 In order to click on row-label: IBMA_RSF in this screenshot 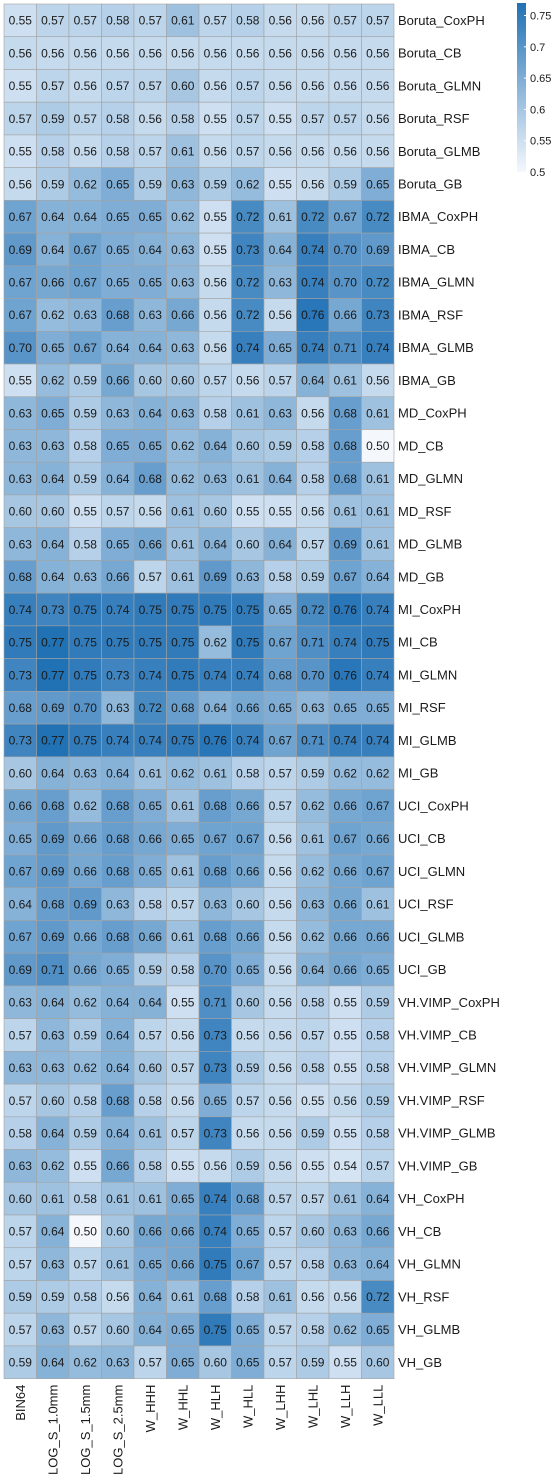, I will do `click(430, 314)`.